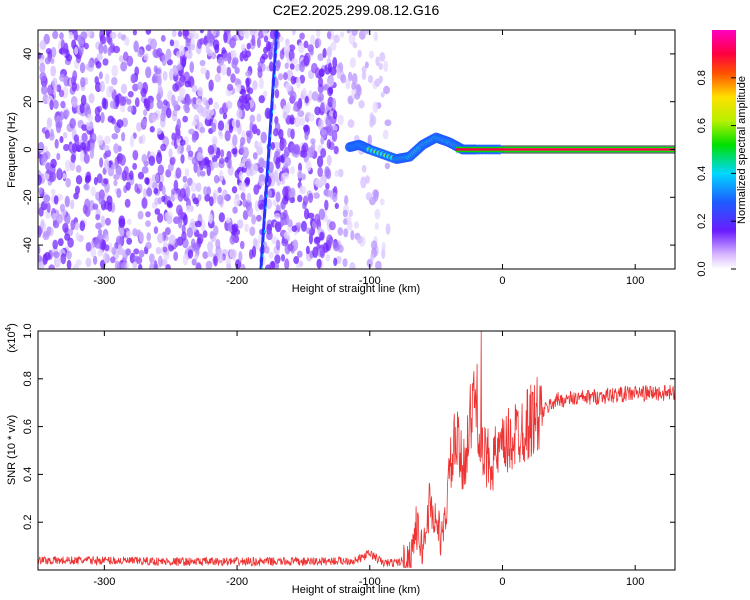 Image resolution: width=750 pixels, height=600 pixels. I want to click on y-tick-label: 20, so click(28, 102).